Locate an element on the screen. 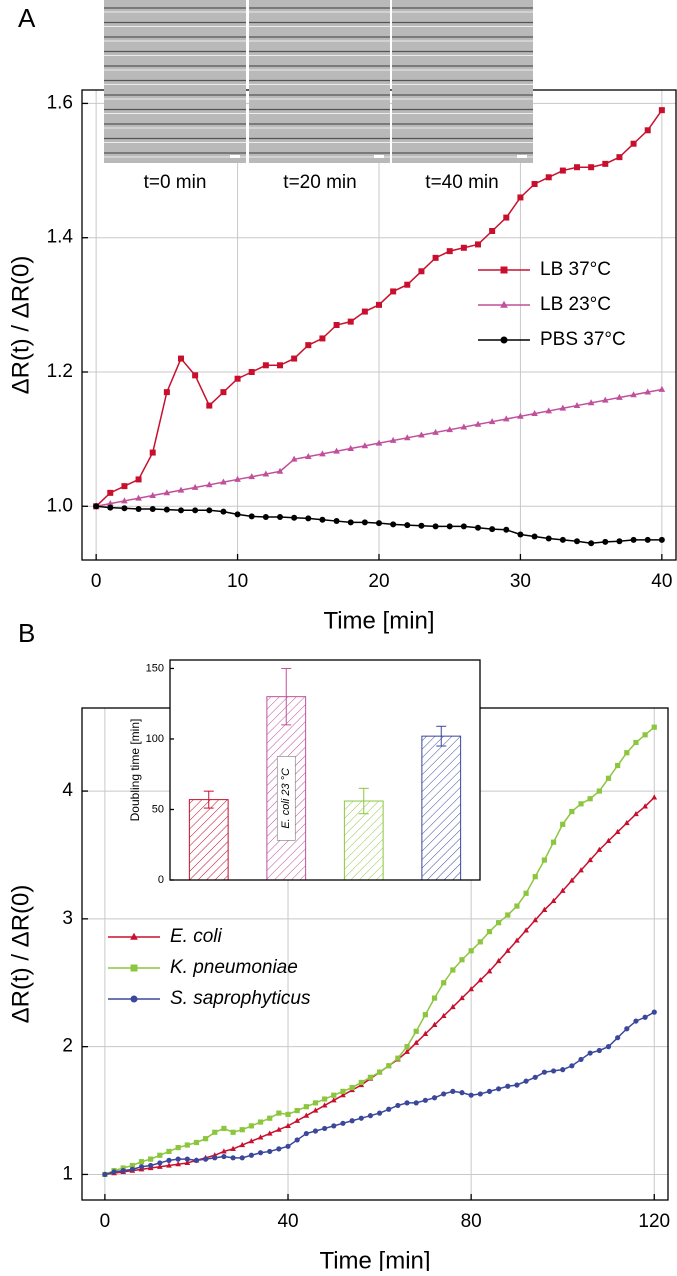  legend-label: LB 23°C is located at coordinates (575, 304).